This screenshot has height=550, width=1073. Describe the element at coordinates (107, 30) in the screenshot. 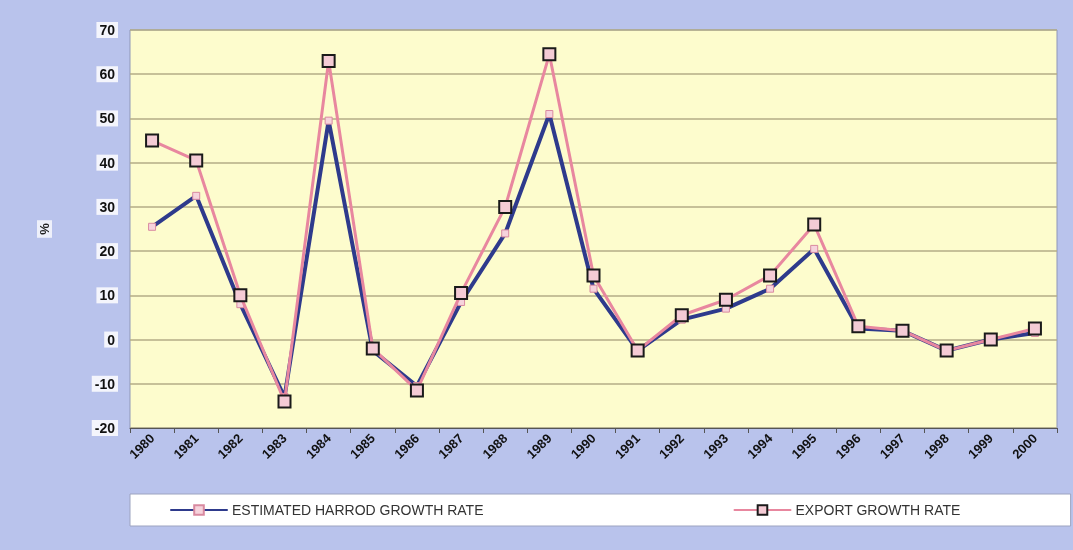

I see `y-tick-label: 70` at that location.